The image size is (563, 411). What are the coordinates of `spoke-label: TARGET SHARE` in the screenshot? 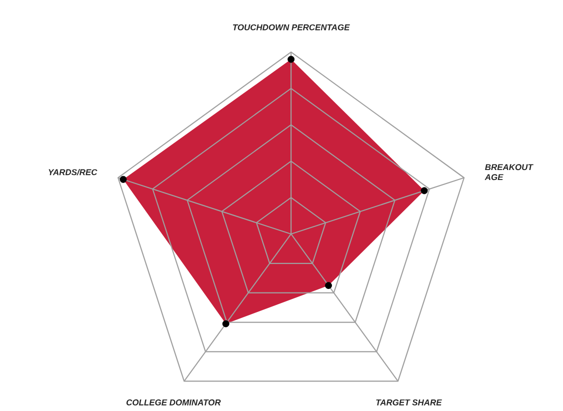 It's located at (409, 402).